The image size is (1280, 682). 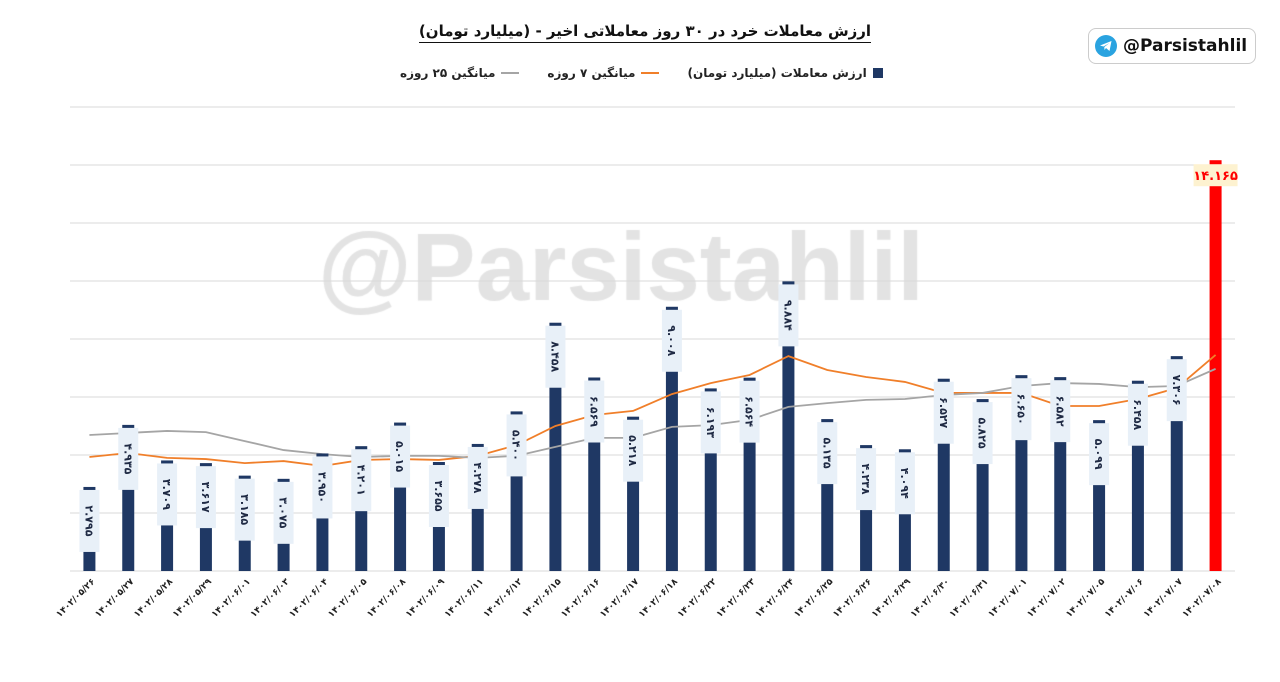 I want to click on x-tick-label: ۱۴۰۲/۰۶/۰۵, so click(x=348, y=598).